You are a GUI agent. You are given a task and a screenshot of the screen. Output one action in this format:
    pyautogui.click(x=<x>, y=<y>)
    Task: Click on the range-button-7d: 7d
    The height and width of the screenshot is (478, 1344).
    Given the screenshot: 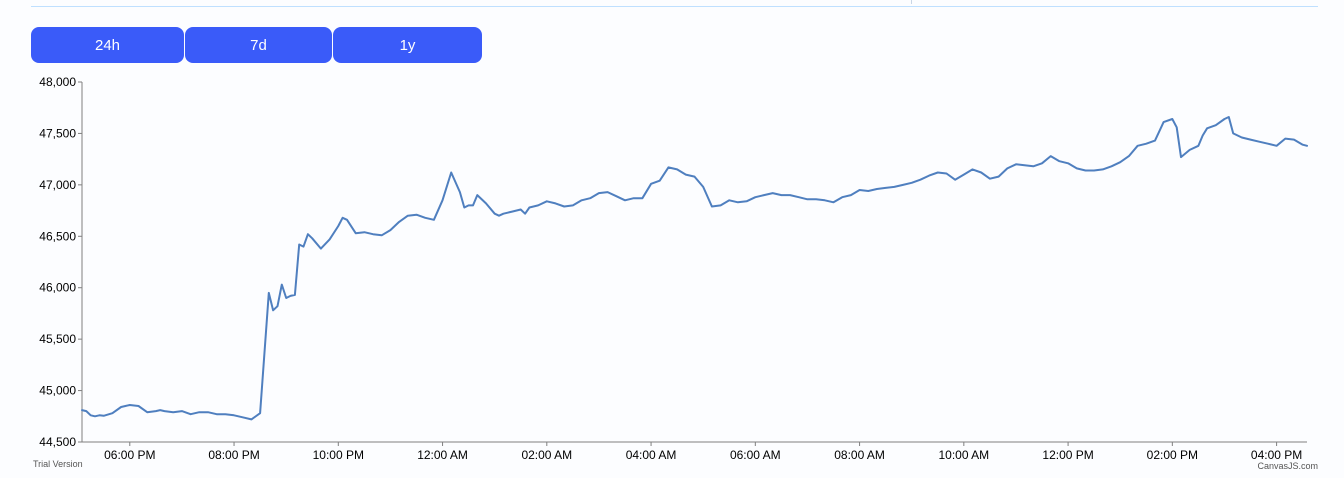 What is the action you would take?
    pyautogui.click(x=258, y=45)
    